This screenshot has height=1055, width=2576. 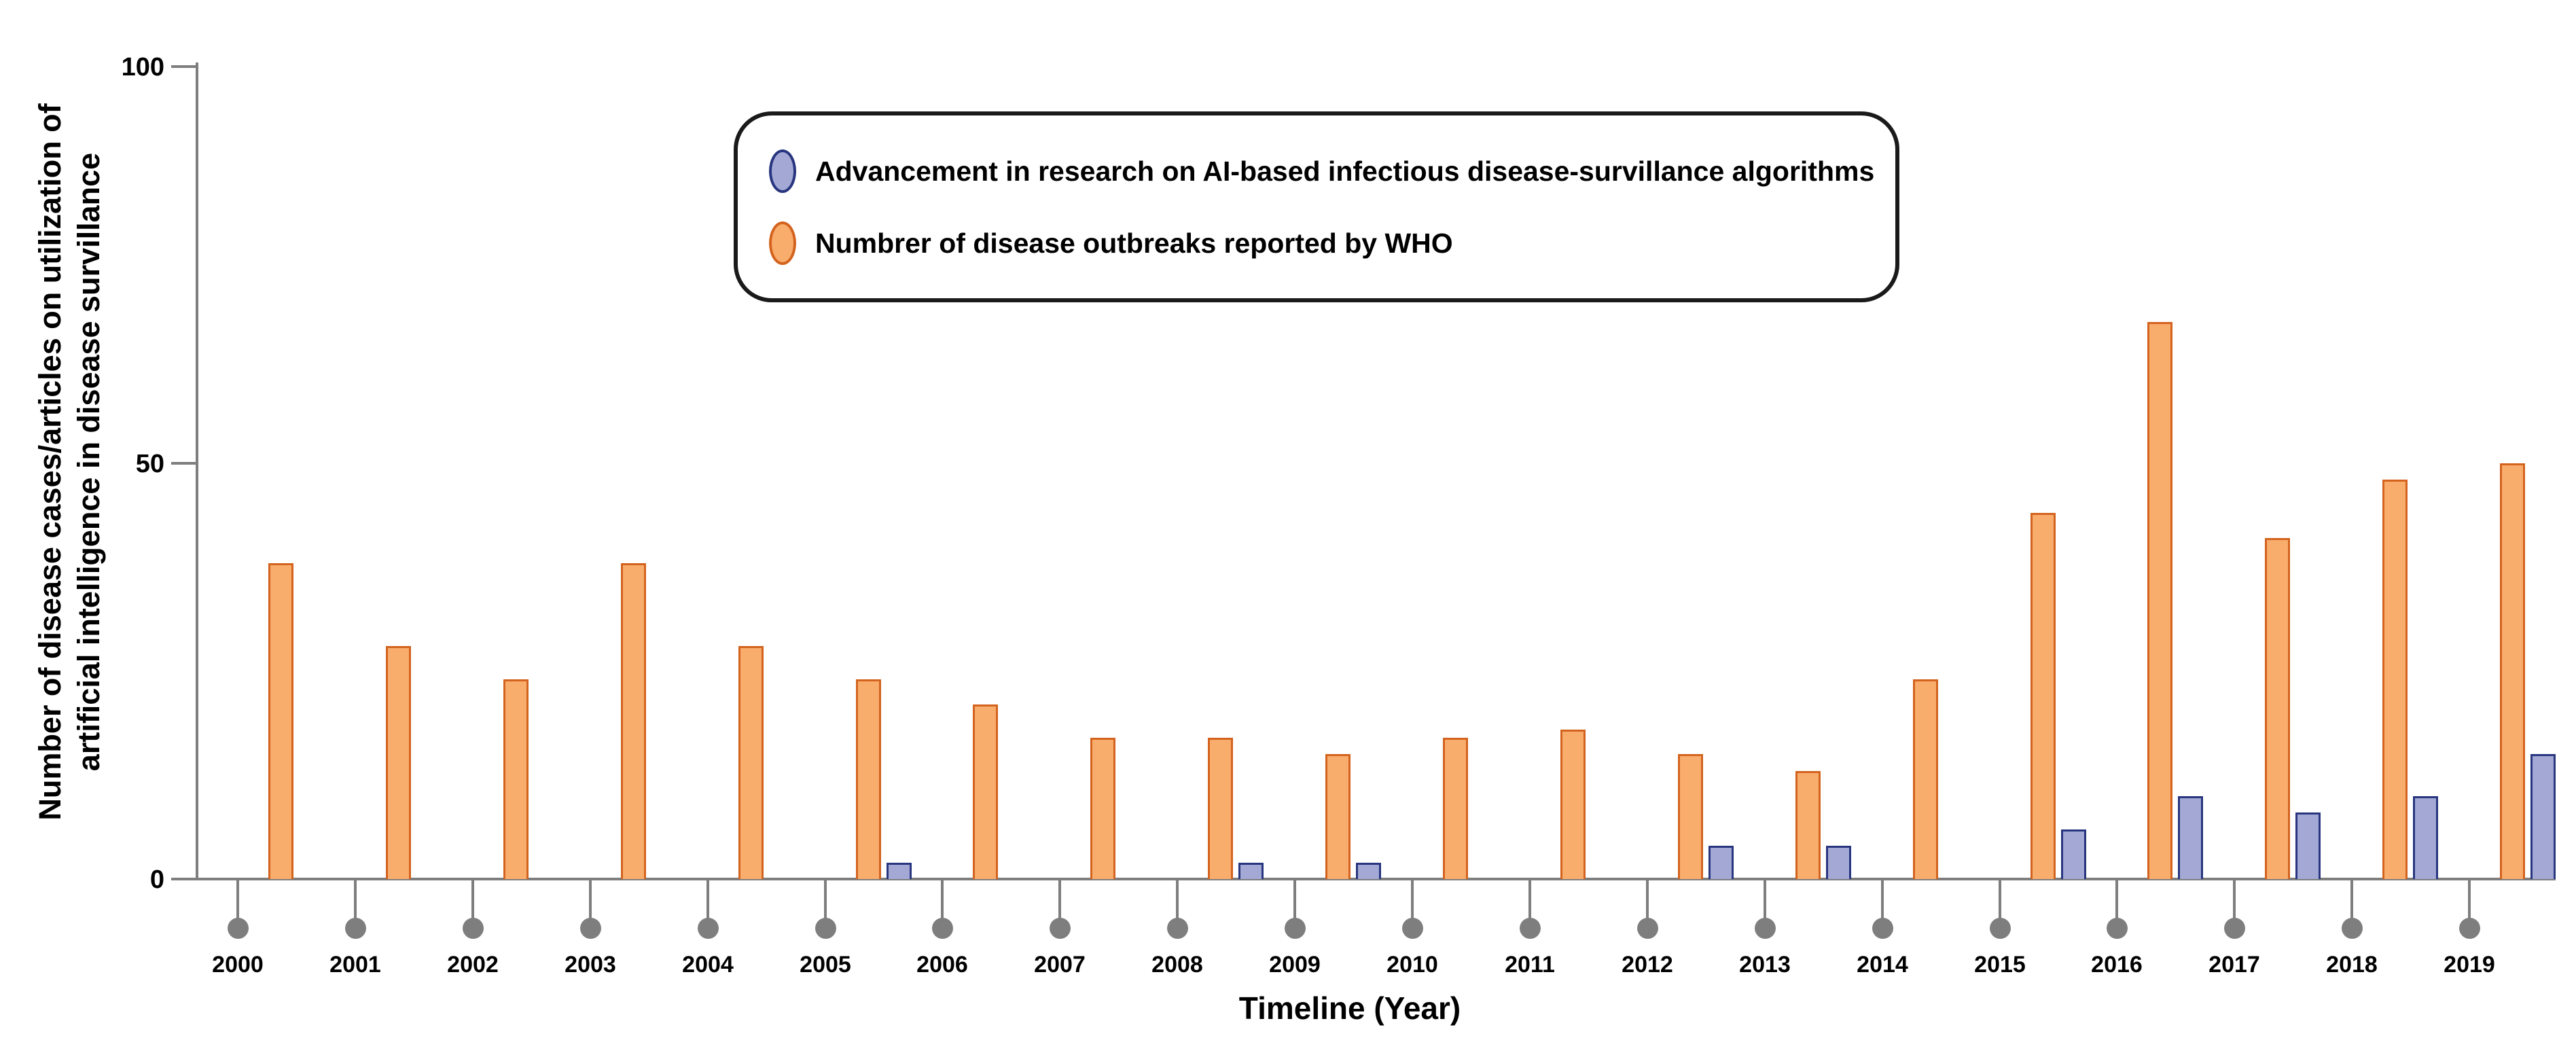 What do you see at coordinates (1177, 965) in the screenshot?
I see `year-label: 2008` at bounding box center [1177, 965].